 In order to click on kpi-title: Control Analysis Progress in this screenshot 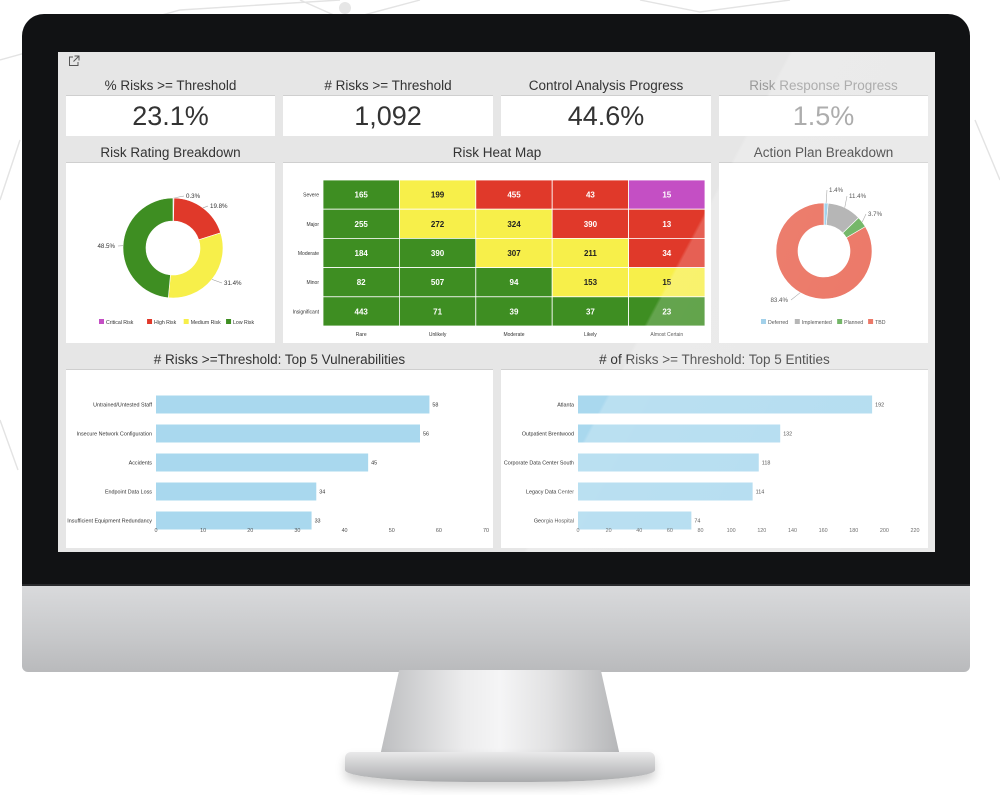, I will do `click(606, 86)`.